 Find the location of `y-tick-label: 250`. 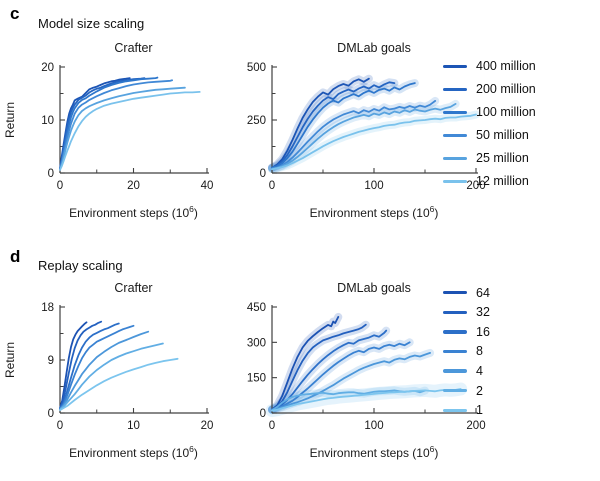

y-tick-label: 250 is located at coordinates (256, 121).